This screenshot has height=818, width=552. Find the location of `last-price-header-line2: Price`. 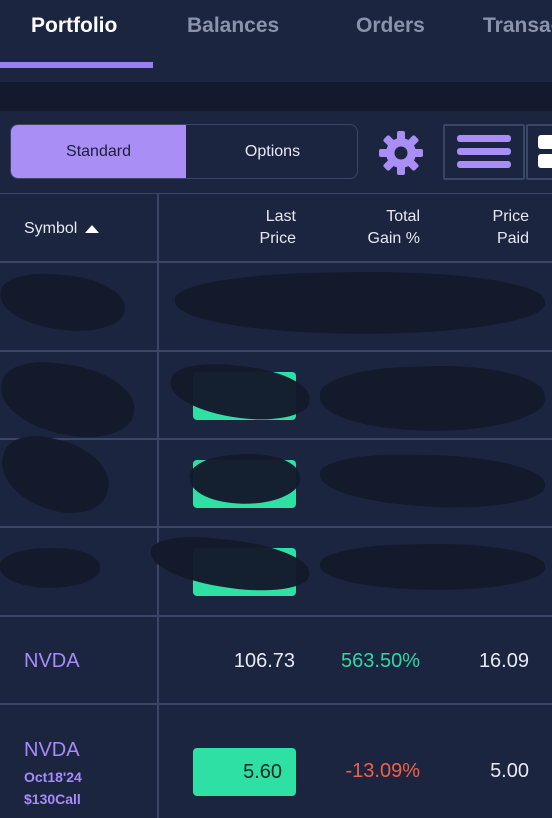

last-price-header-line2: Price is located at coordinates (277, 238).